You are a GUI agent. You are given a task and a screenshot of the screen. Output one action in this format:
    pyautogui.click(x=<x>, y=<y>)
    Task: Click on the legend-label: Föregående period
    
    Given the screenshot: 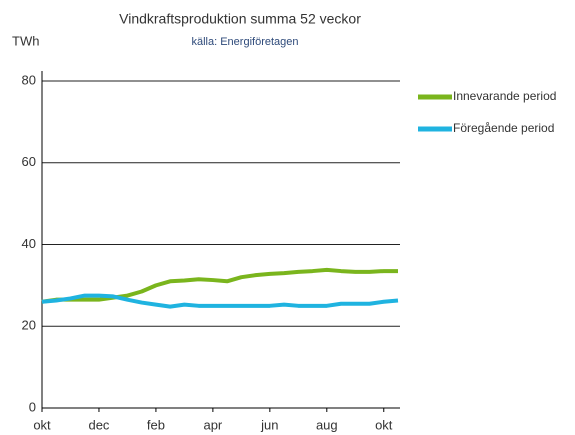 What is the action you would take?
    pyautogui.click(x=503, y=128)
    